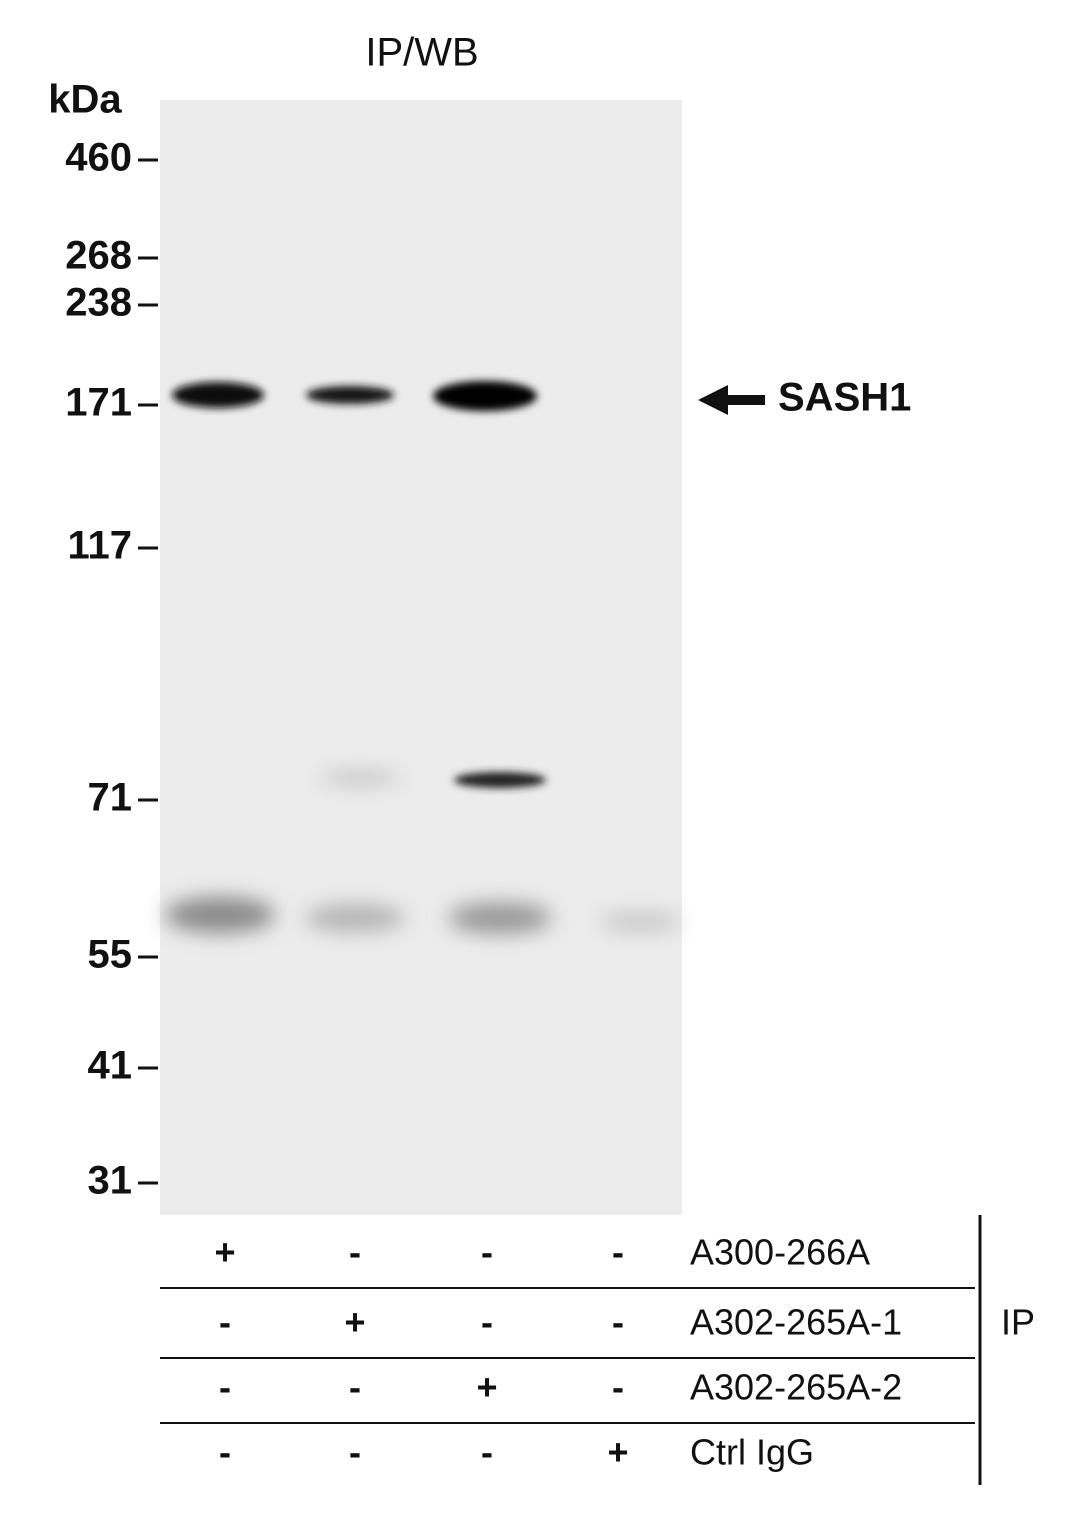 The width and height of the screenshot is (1080, 1540). Describe the element at coordinates (796, 1387) in the screenshot. I see `ip-row-label: A302-265A-2` at that location.